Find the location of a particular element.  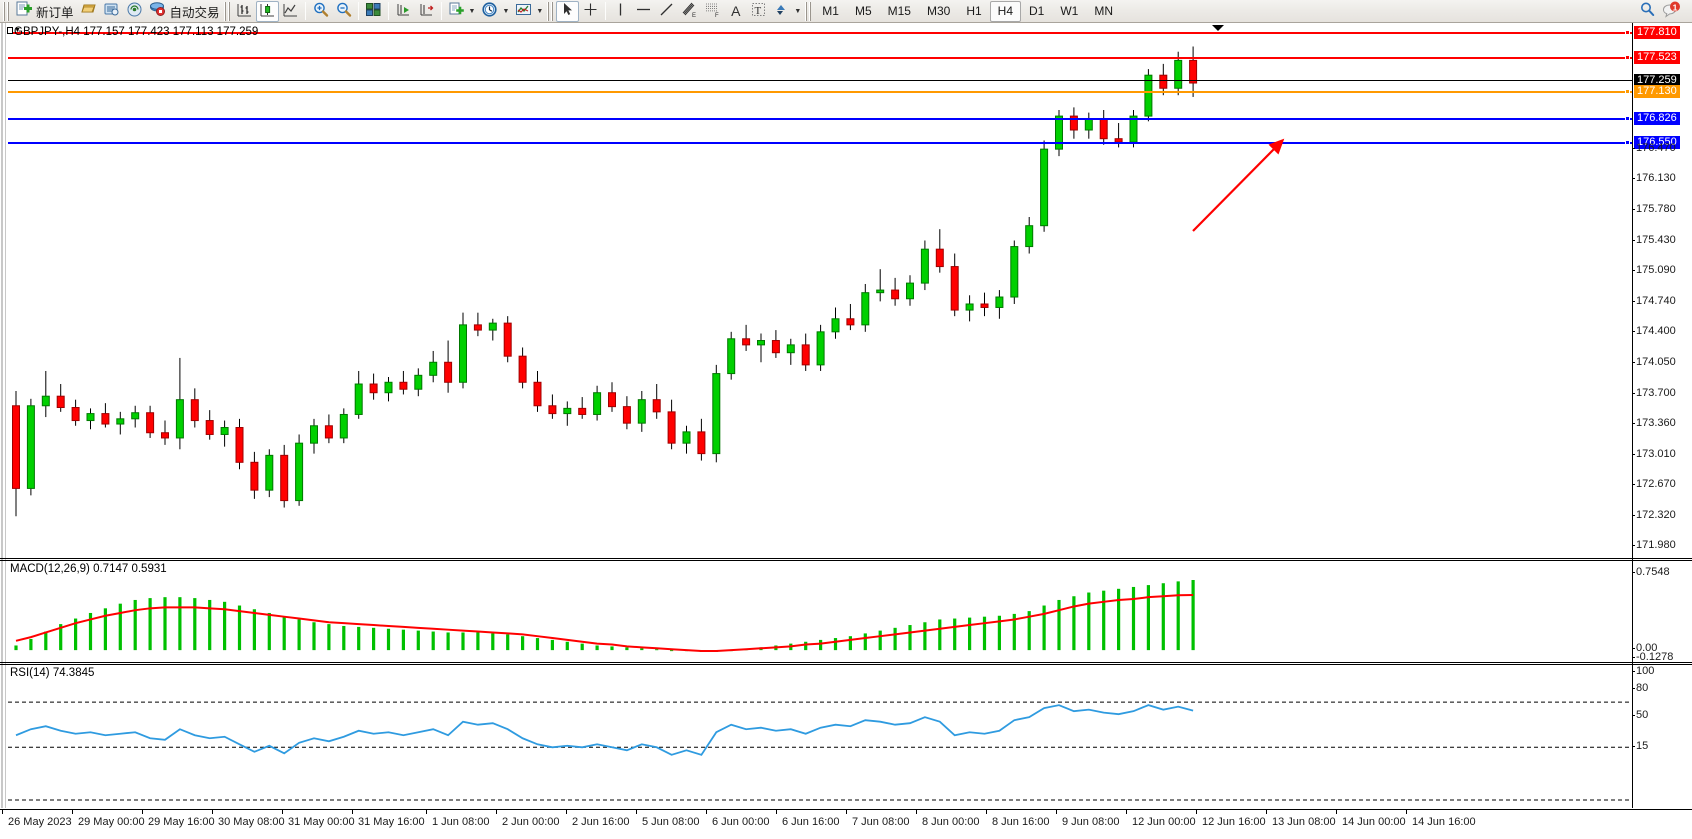

text-label-icon: T is located at coordinates (758, 11).